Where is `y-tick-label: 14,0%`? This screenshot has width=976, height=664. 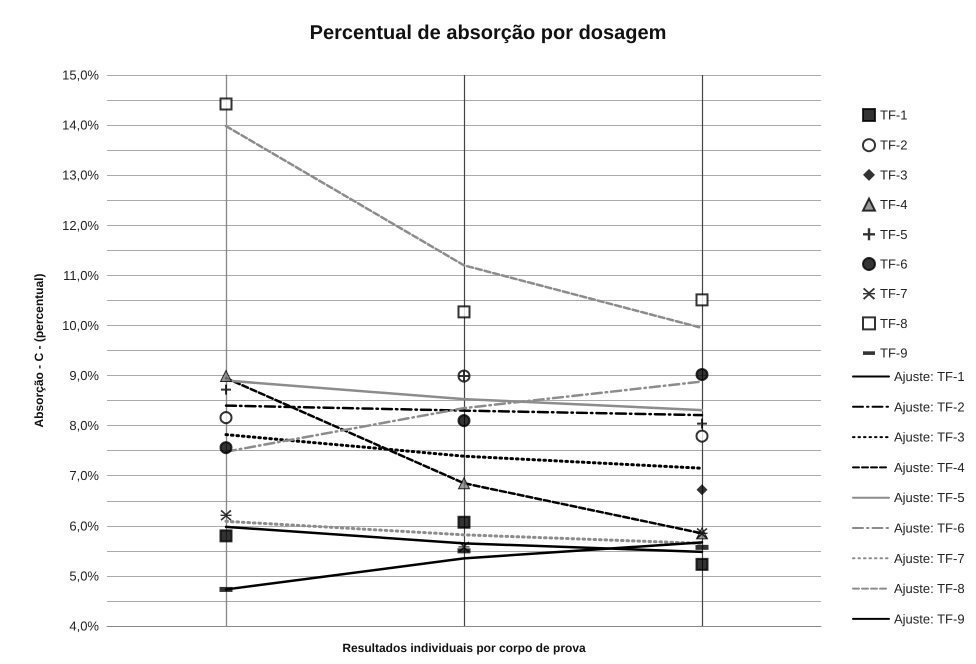 y-tick-label: 14,0% is located at coordinates (81, 125).